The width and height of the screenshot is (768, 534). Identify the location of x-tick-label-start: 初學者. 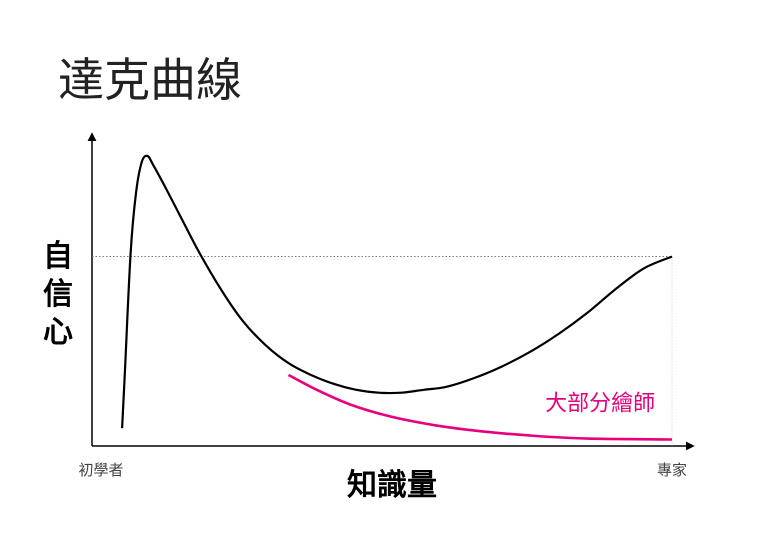
(100, 470).